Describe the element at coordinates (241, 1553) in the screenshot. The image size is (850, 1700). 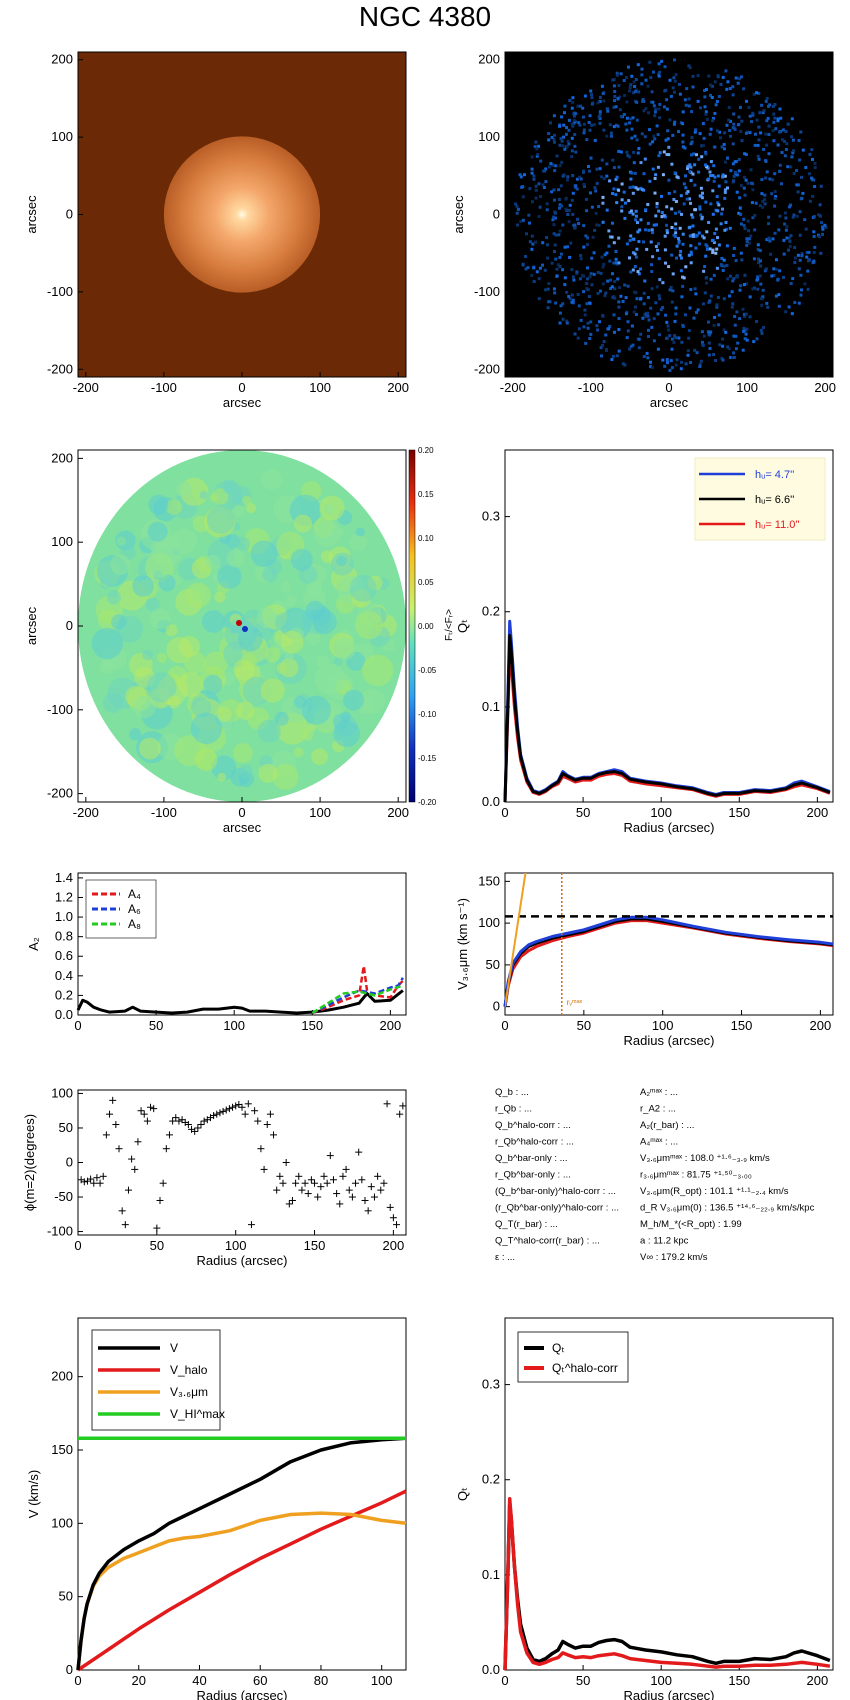
I see `velocity-series-line` at that location.